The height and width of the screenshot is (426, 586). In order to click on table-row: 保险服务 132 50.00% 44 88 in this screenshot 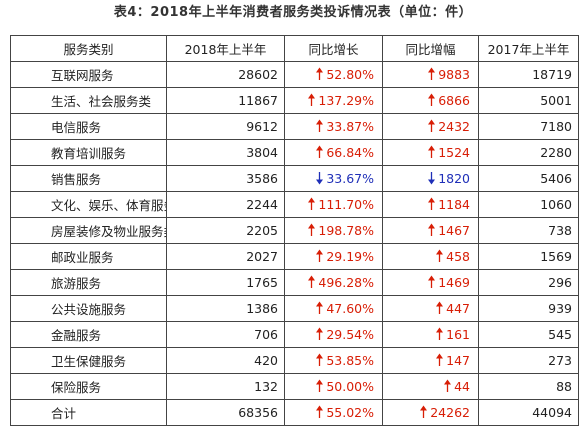, I will do `click(294, 386)`.